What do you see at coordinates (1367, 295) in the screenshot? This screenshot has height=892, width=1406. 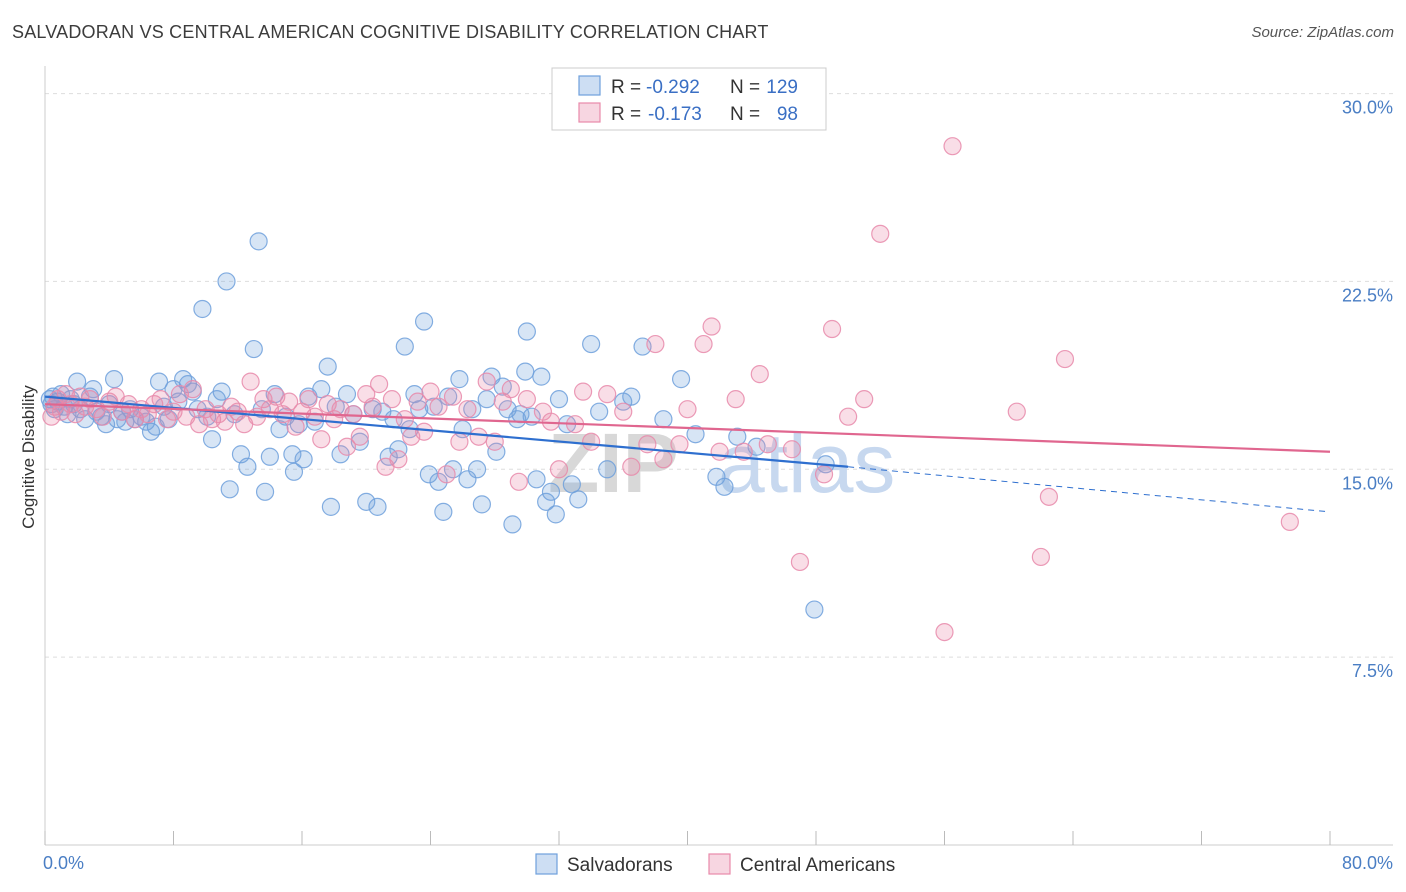 I see `y-tick-label-1: 22.5%` at bounding box center [1367, 295].